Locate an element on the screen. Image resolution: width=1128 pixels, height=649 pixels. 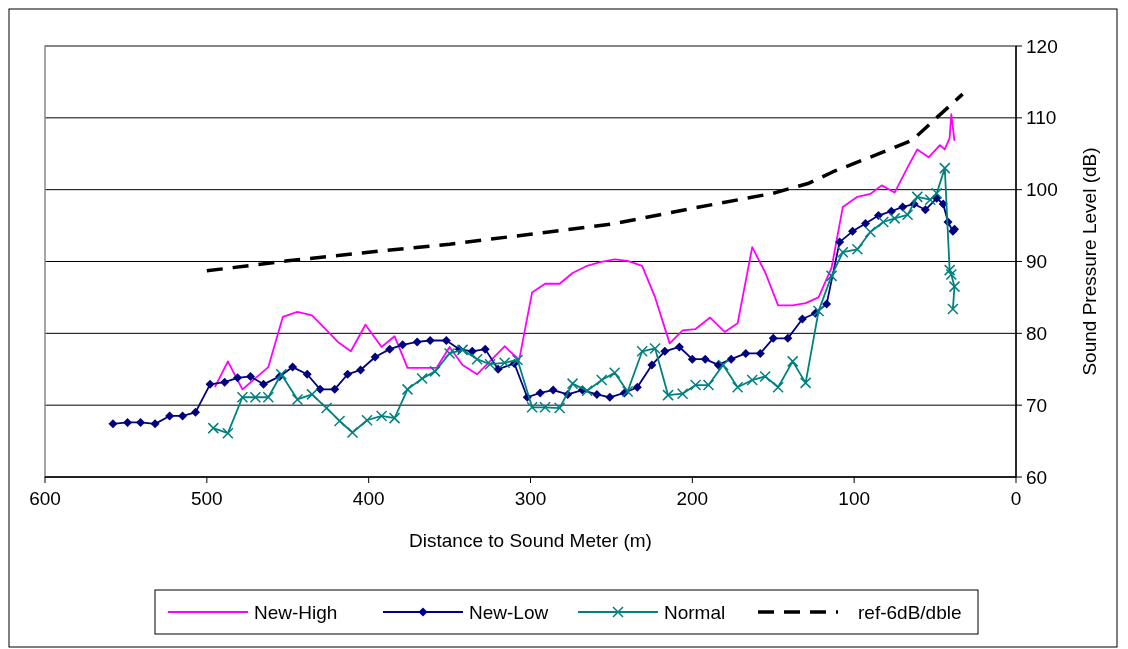
x-tick-label: 400 is located at coordinates (368, 498).